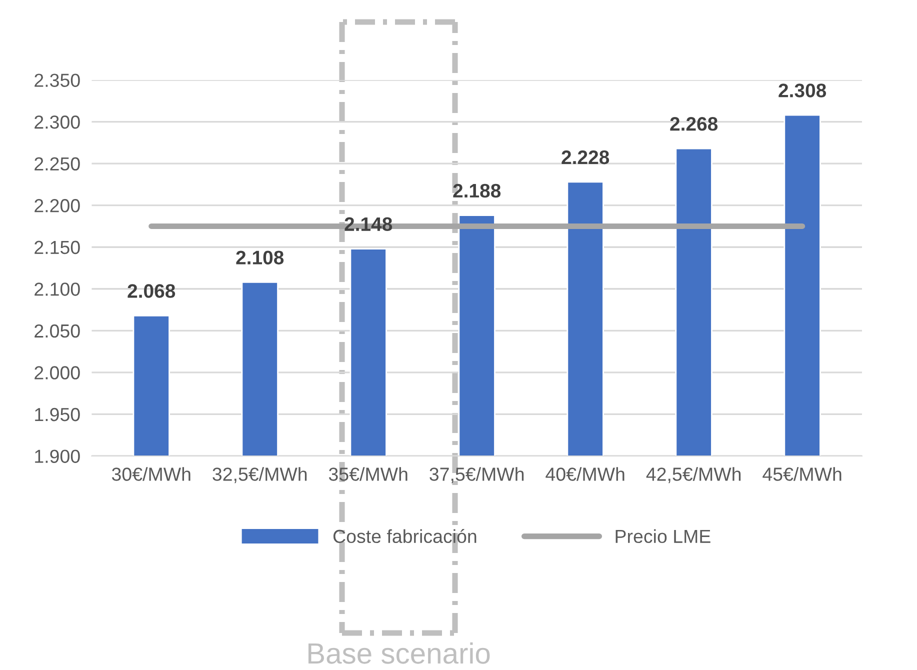  What do you see at coordinates (151, 474) in the screenshot?
I see `x-tick-label: 30€/MWh` at bounding box center [151, 474].